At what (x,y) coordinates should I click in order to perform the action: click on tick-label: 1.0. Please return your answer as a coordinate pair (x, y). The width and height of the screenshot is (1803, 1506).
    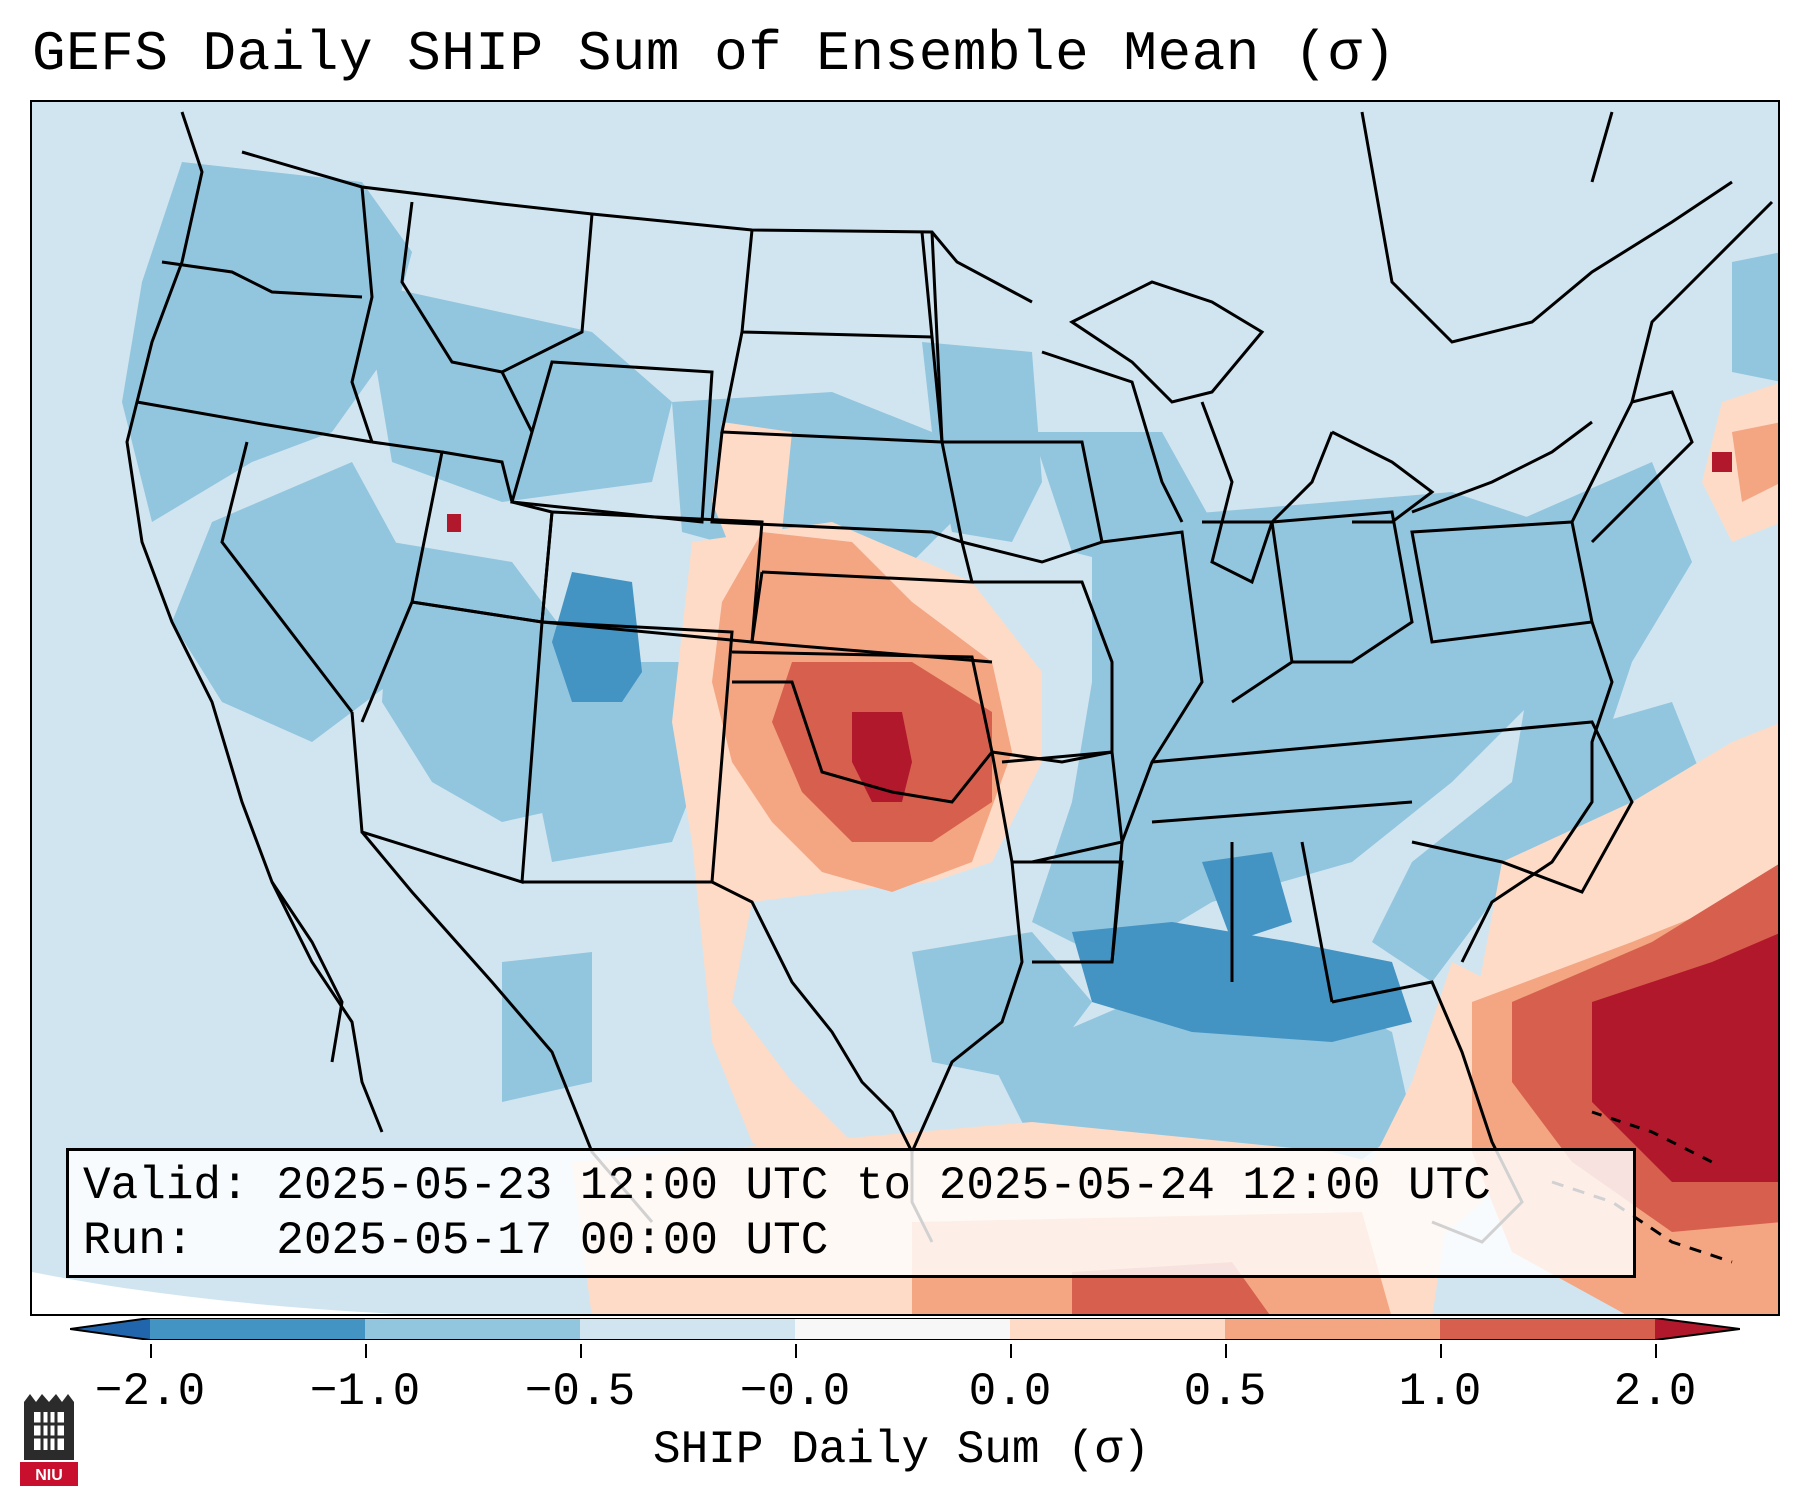
    Looking at the image, I should click on (1440, 1392).